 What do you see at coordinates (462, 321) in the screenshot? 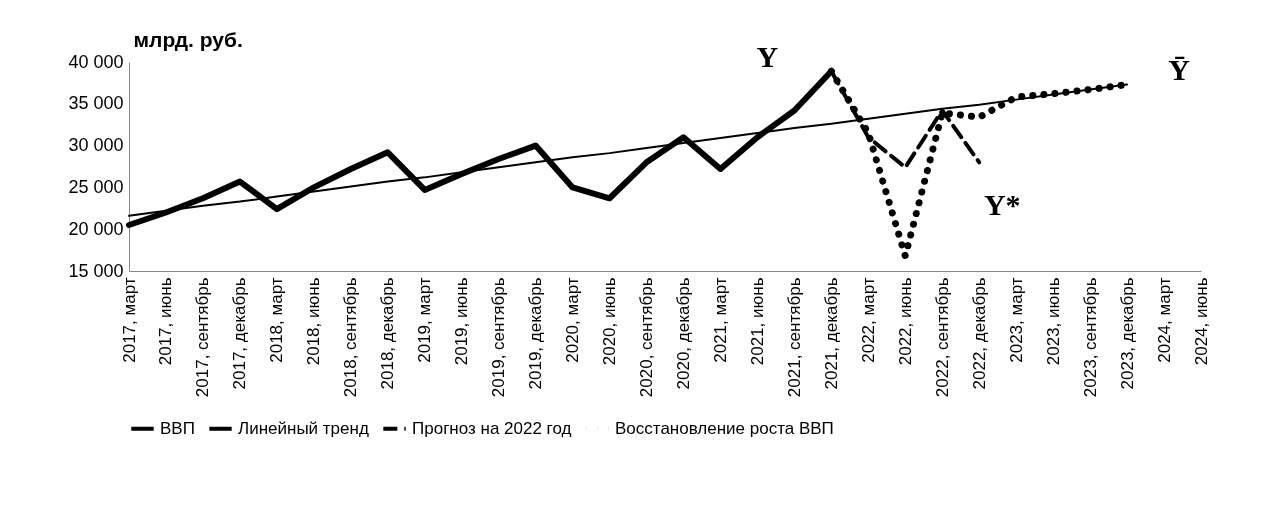
I see `x-tick-label: 2019, июнь` at bounding box center [462, 321].